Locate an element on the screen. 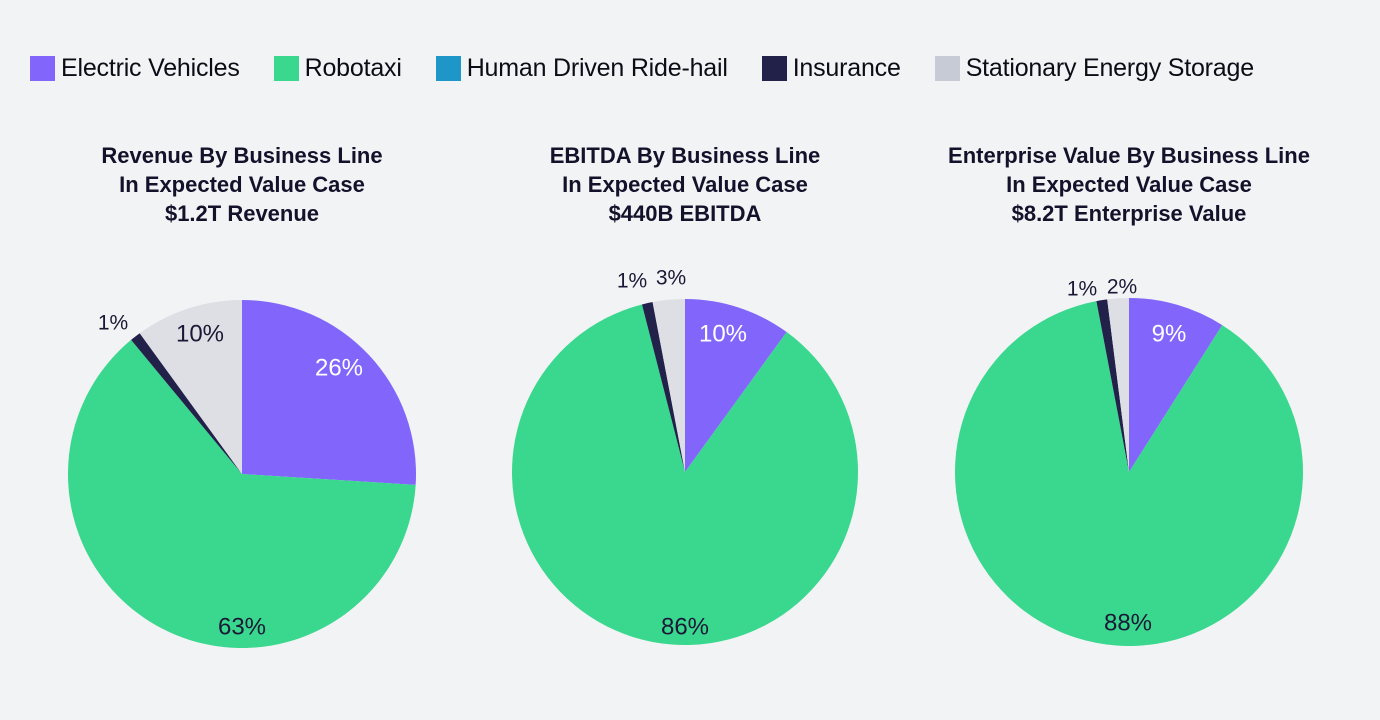 Image resolution: width=1380 pixels, height=720 pixels. legend-swatch-stationary-energy-storage is located at coordinates (947, 68).